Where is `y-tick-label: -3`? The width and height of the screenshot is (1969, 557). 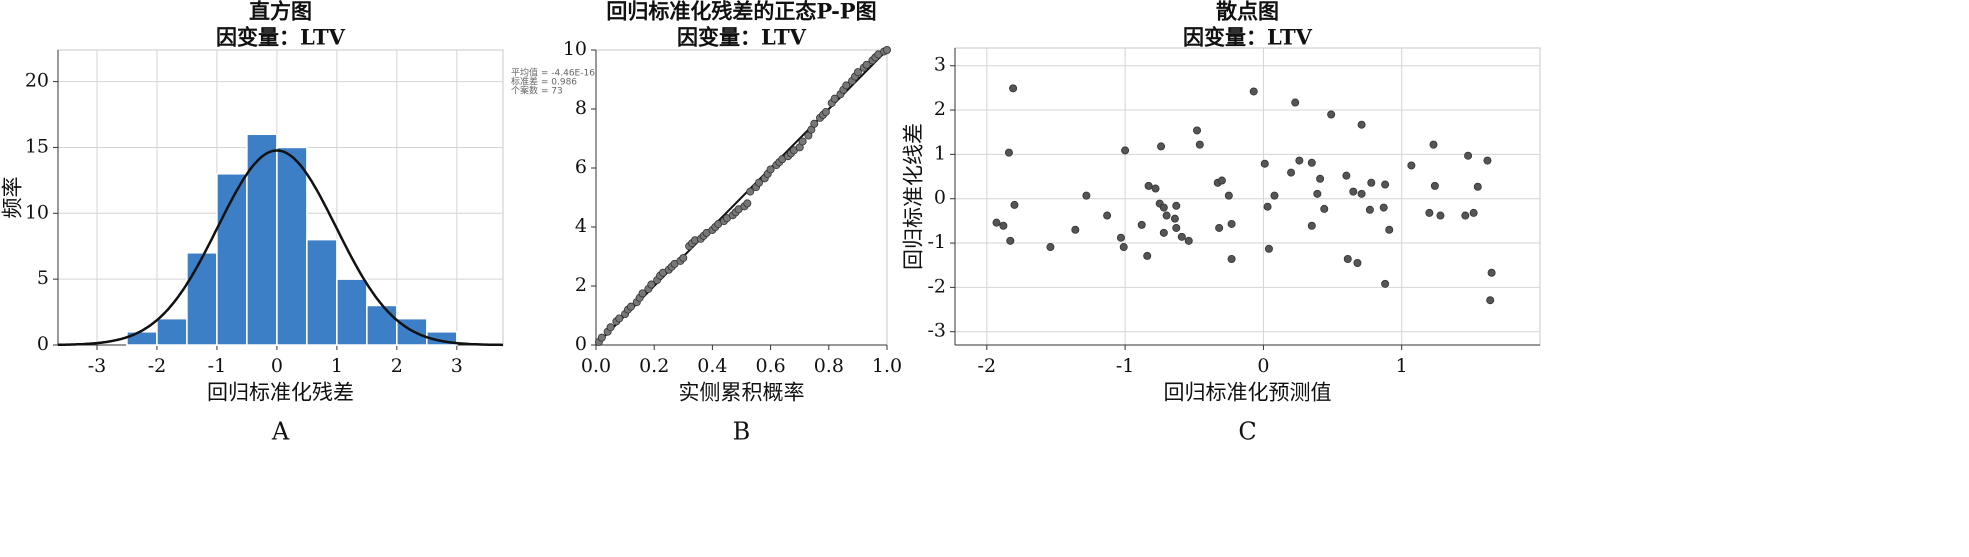
y-tick-label: -3 is located at coordinates (936, 331).